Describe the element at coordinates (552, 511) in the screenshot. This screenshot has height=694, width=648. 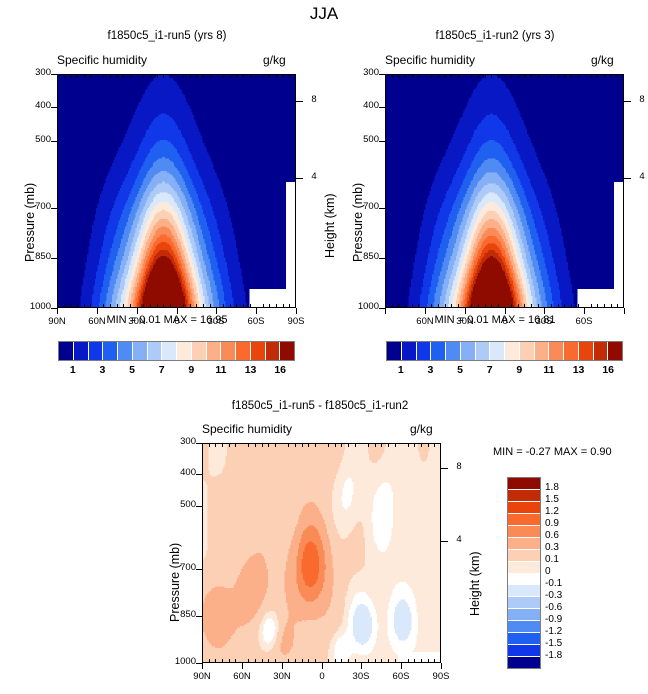
I see `colorbar-tick-1p2: 1.2` at that location.